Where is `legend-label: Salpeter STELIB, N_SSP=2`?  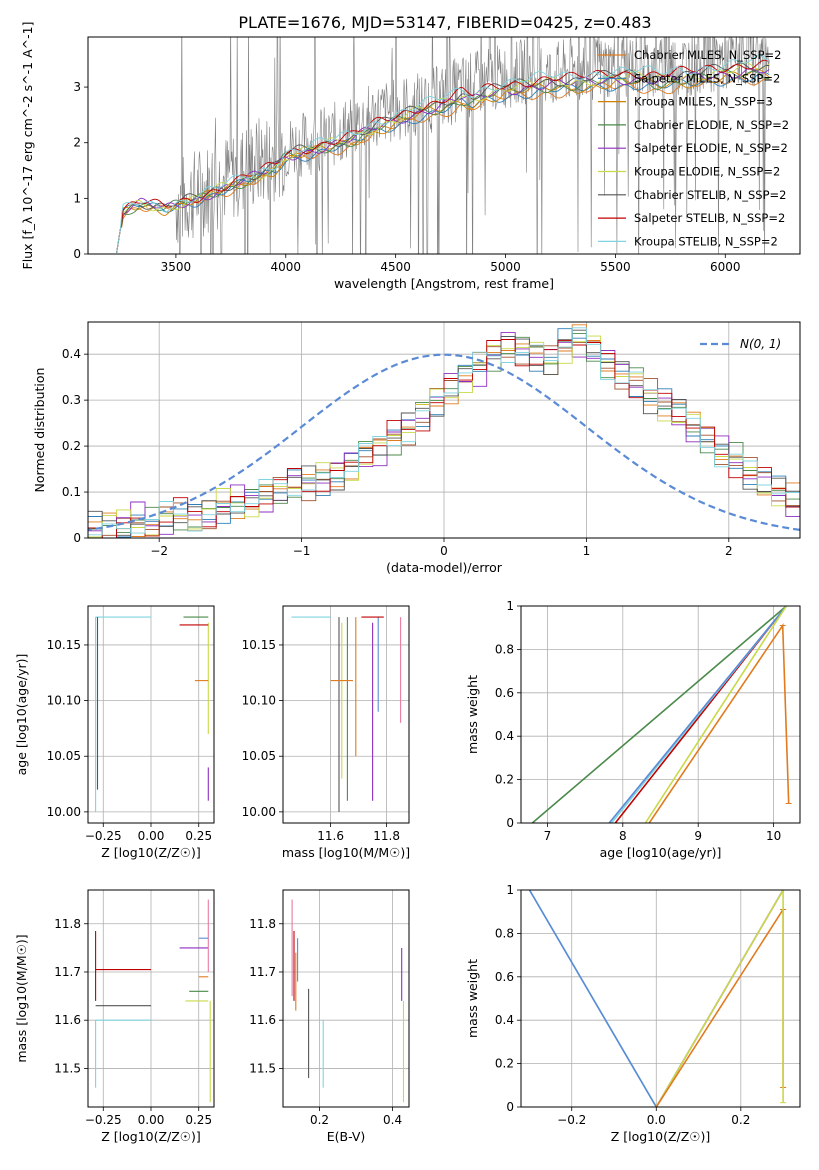
legend-label: Salpeter STELIB, N_SSP=2 is located at coordinates (709, 218).